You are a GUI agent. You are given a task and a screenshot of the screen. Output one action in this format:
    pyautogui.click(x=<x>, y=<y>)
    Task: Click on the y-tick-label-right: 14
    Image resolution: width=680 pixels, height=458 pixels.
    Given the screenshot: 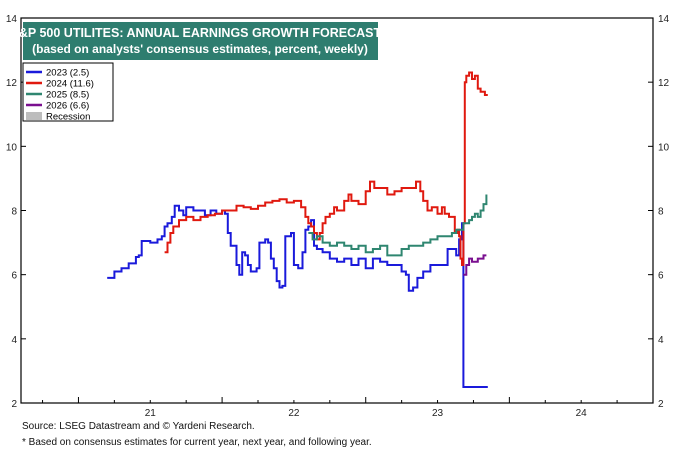 What is the action you would take?
    pyautogui.click(x=664, y=19)
    